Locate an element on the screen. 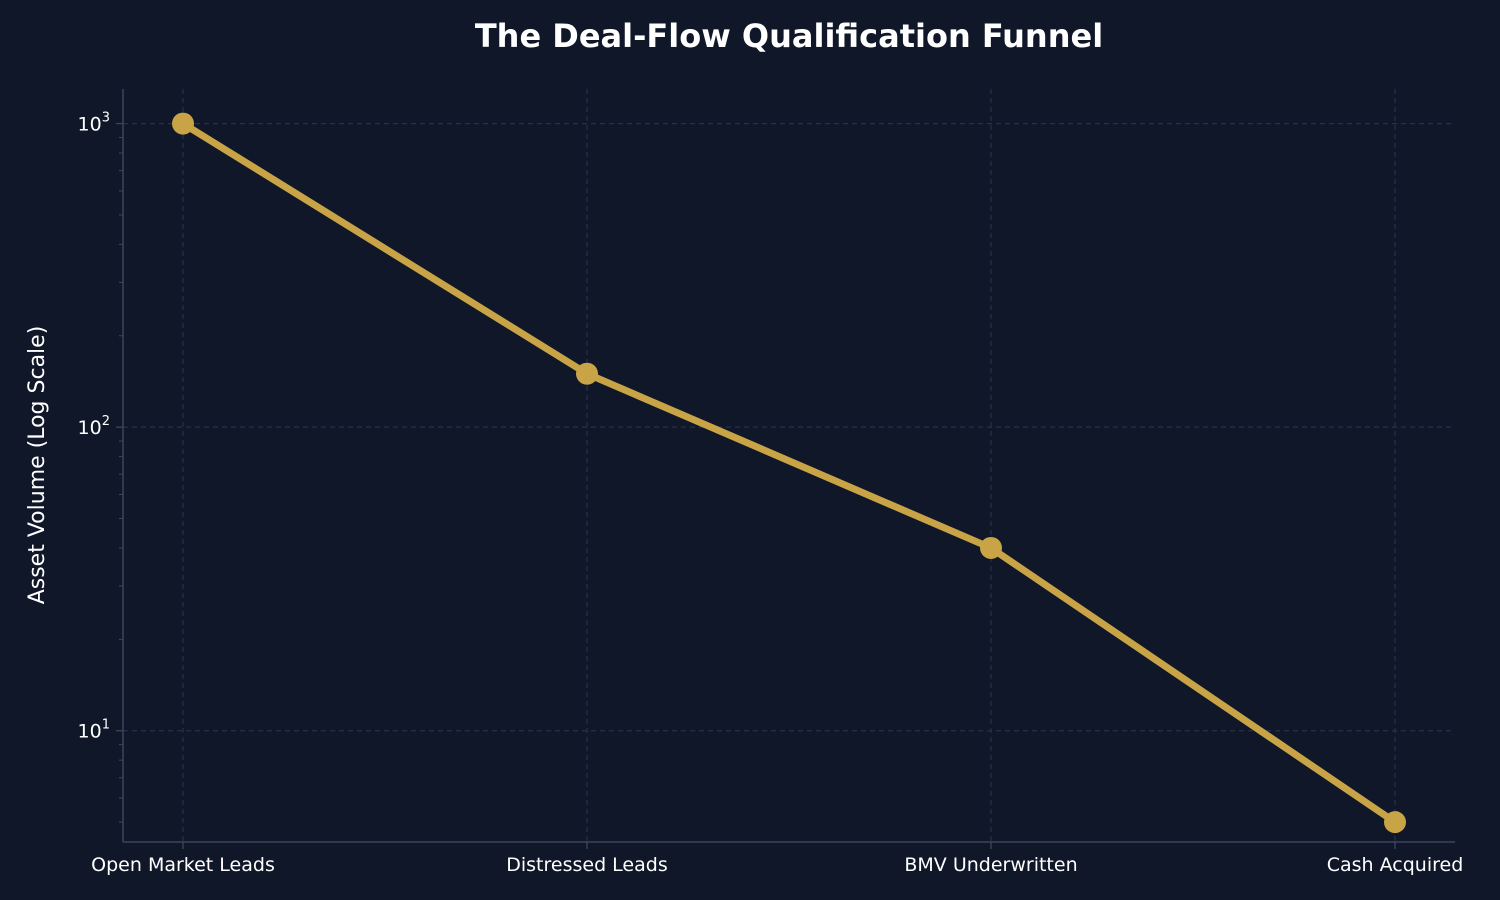 This screenshot has height=900, width=1500. y-tick-label: 10¹ is located at coordinates (94, 730).